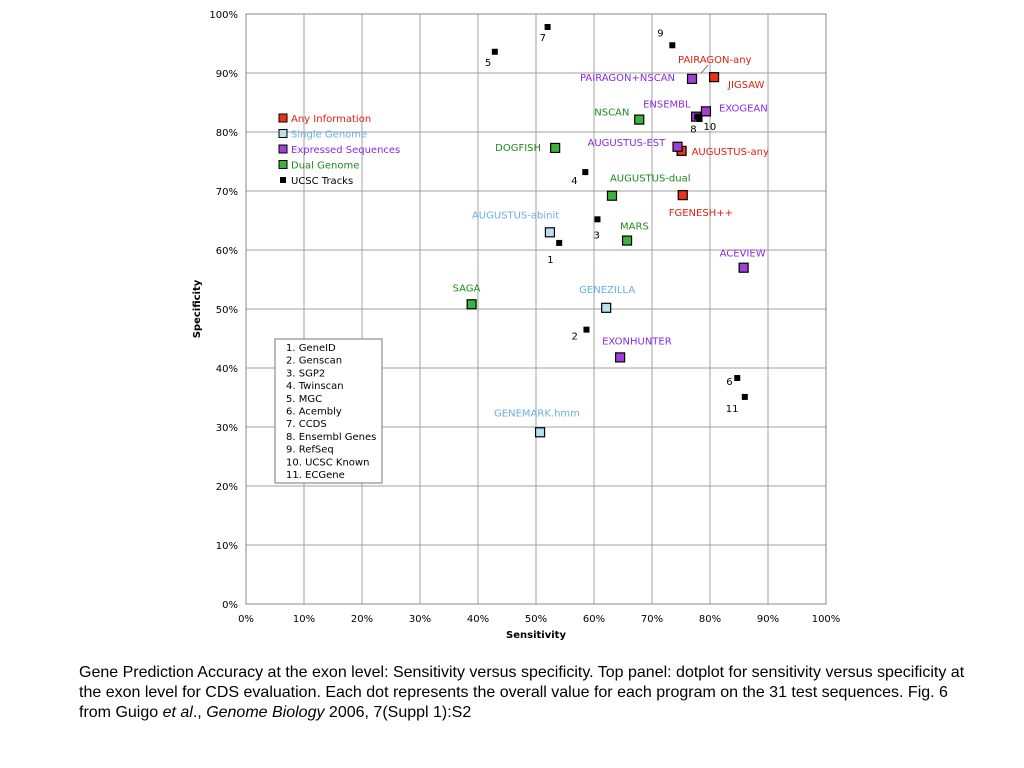 The image size is (1024, 768). I want to click on x-tick-label: 80%, so click(710, 619).